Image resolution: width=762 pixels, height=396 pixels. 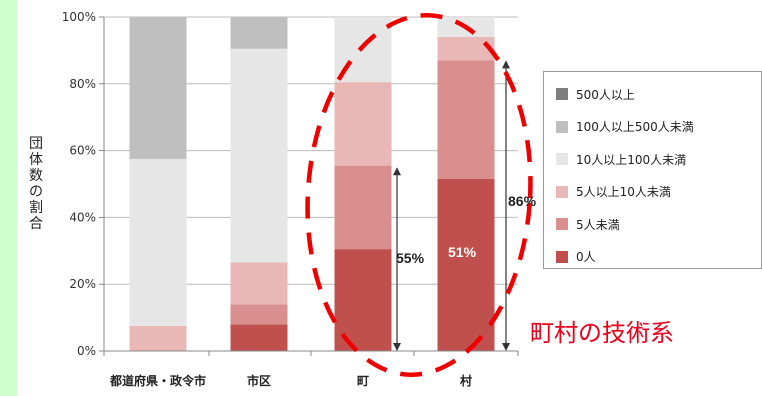 What do you see at coordinates (36, 144) in the screenshot?
I see `y-axis-title-char: 団` at bounding box center [36, 144].